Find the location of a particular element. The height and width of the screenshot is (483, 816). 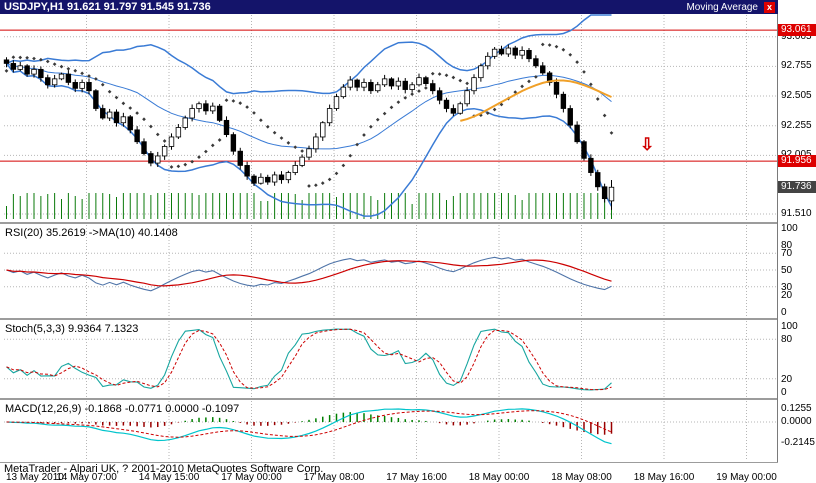

stoch-indicator-label: Stoch(5,3,3) 9.9364 7.1323 is located at coordinates (72, 329).